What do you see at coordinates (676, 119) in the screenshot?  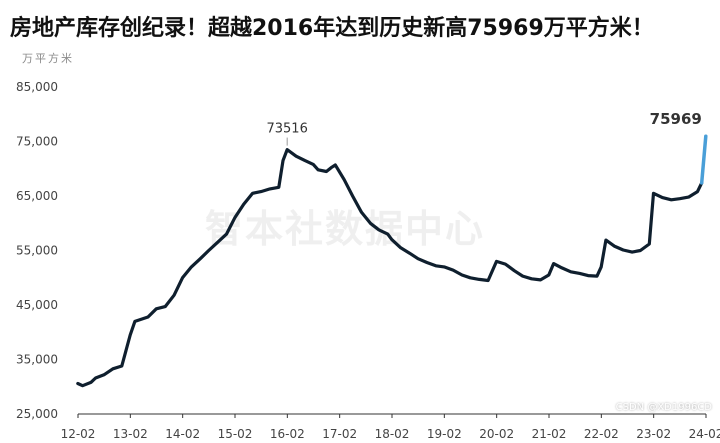 I see `annotation-latest-value: 75969` at bounding box center [676, 119].